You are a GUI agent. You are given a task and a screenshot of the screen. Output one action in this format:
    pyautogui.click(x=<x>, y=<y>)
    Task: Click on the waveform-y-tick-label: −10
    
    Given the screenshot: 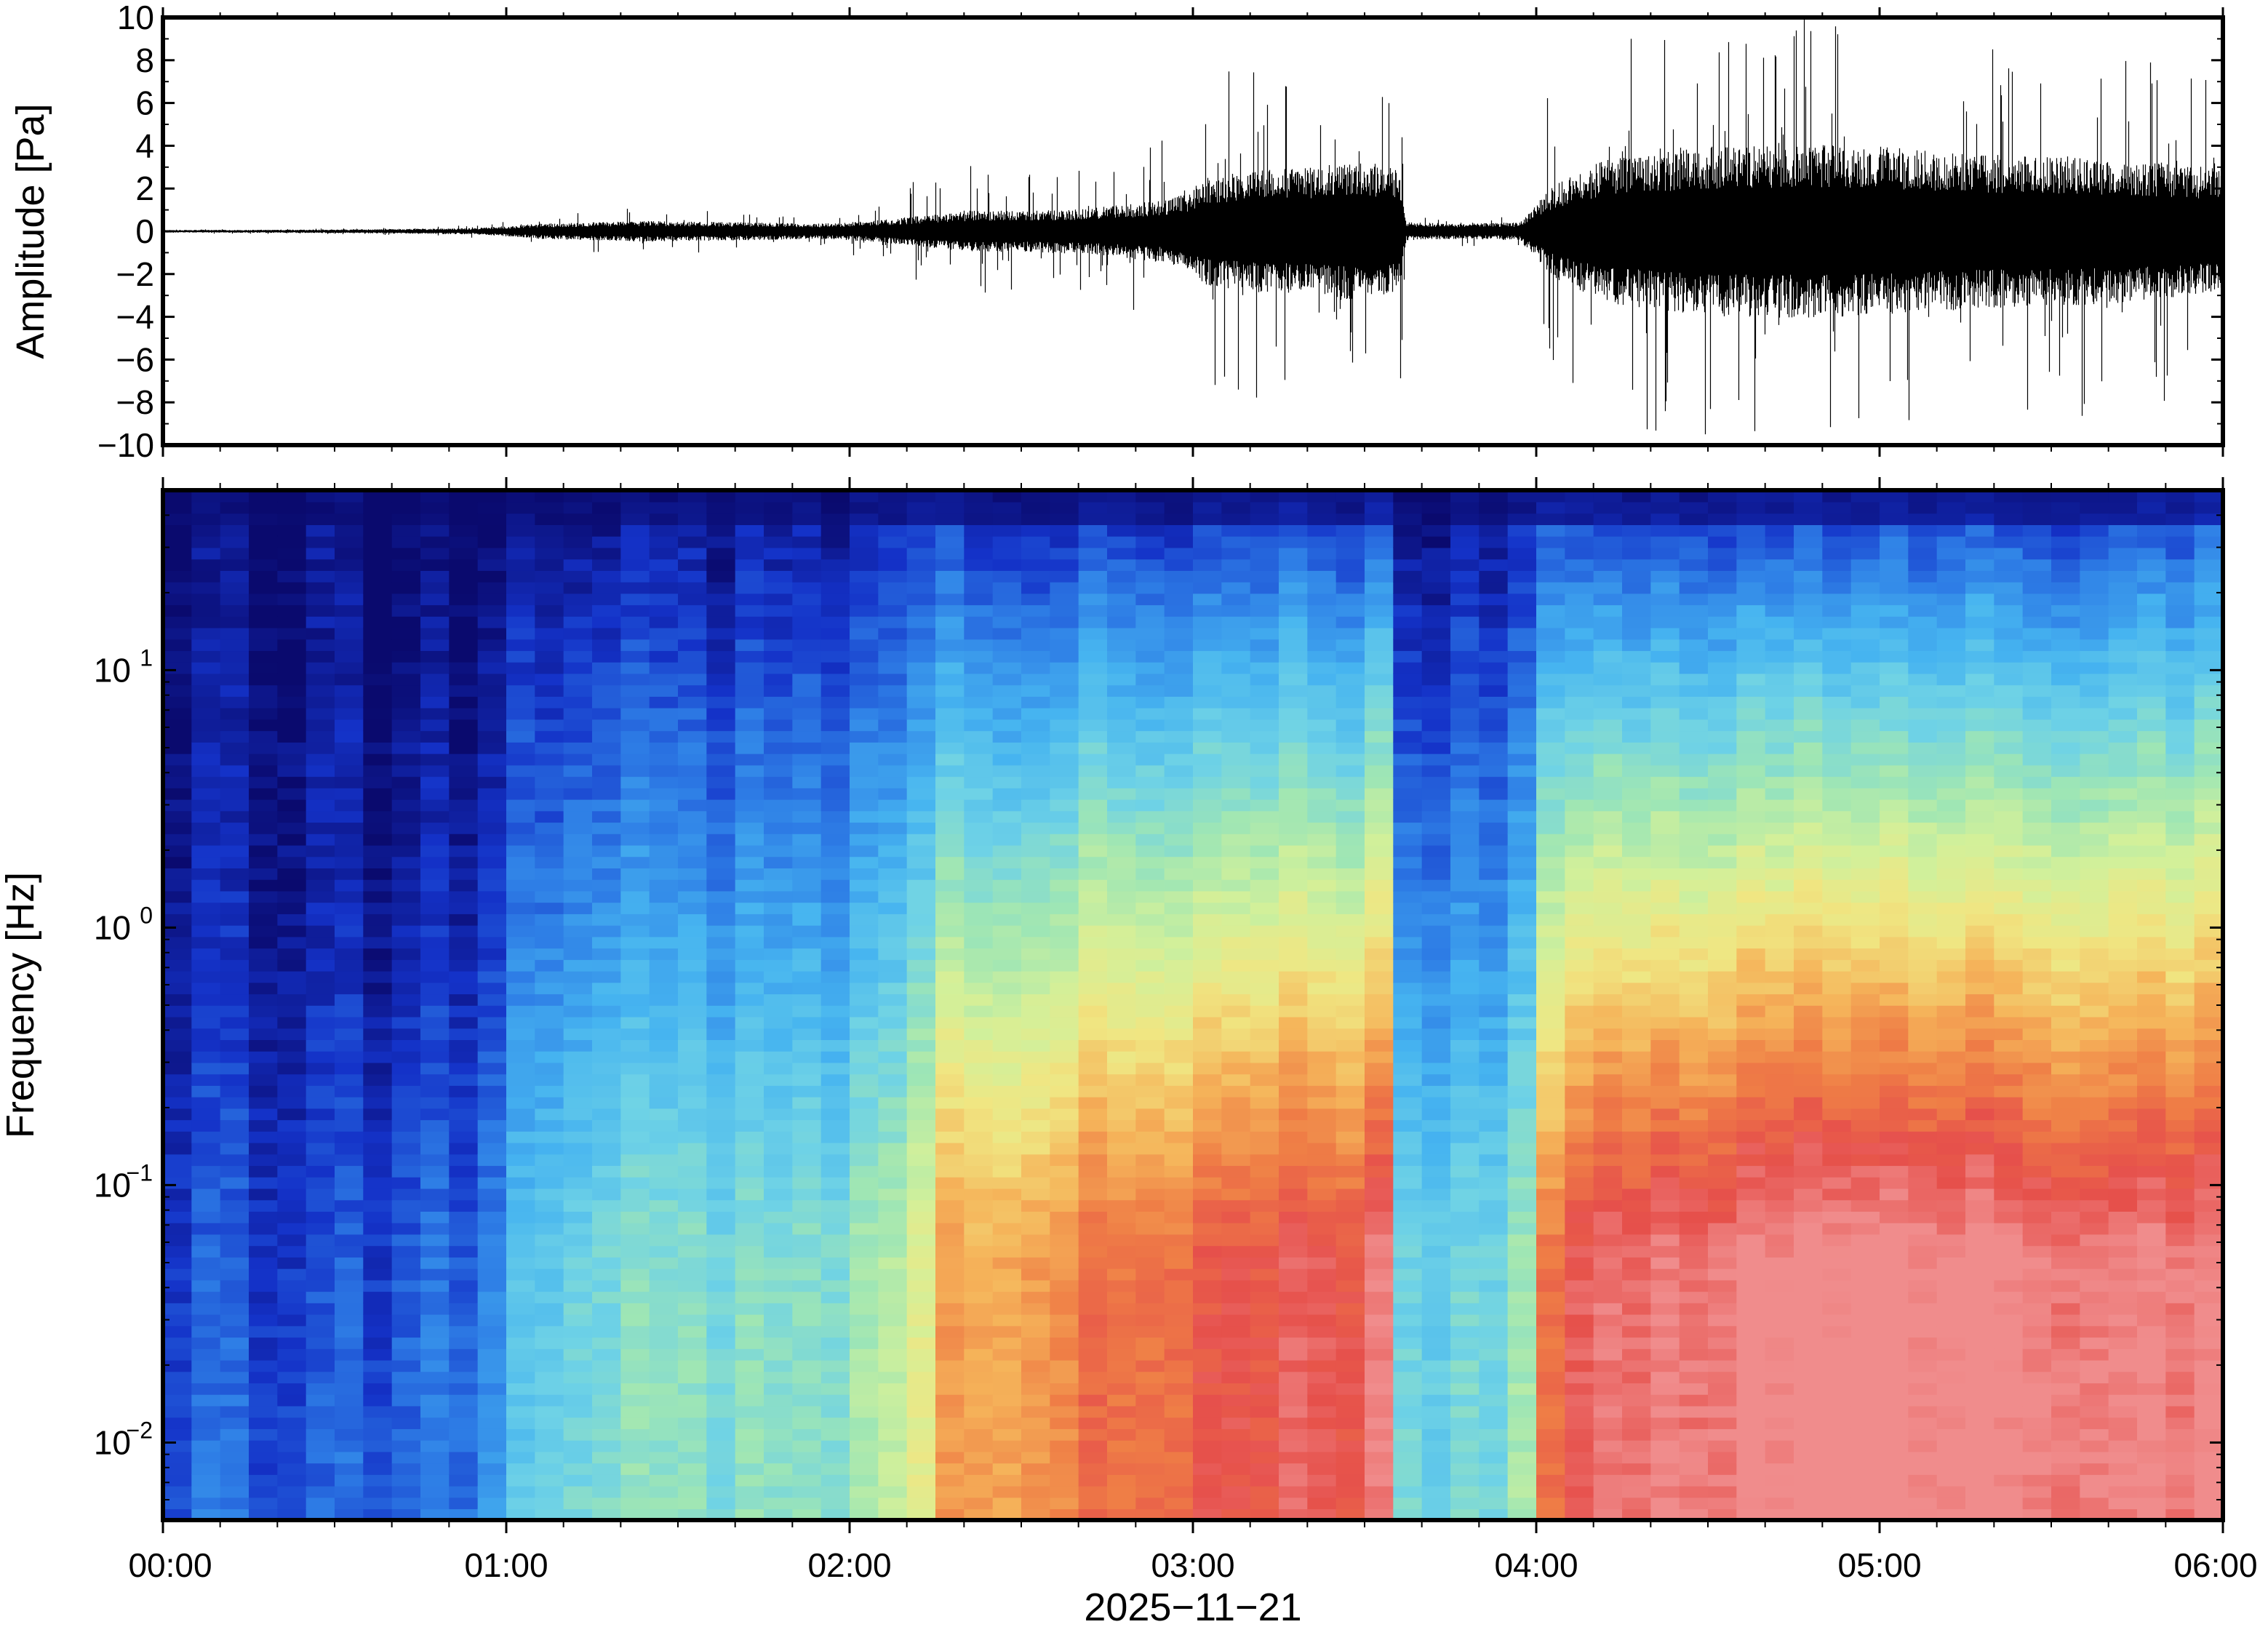 What is the action you would take?
    pyautogui.click(x=125, y=445)
    